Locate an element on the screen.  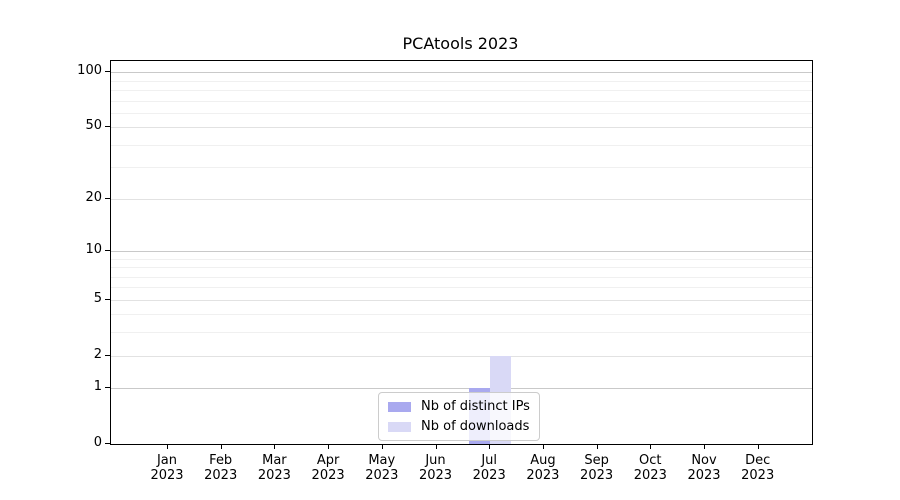
legend-entry: Nb of distinct IPs is located at coordinates (459, 406).